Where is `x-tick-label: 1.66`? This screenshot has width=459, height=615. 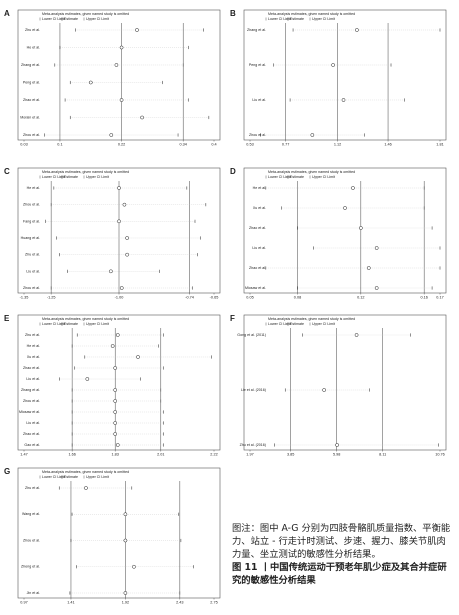
x-tick-label: 1.66 is located at coordinates (71, 455).